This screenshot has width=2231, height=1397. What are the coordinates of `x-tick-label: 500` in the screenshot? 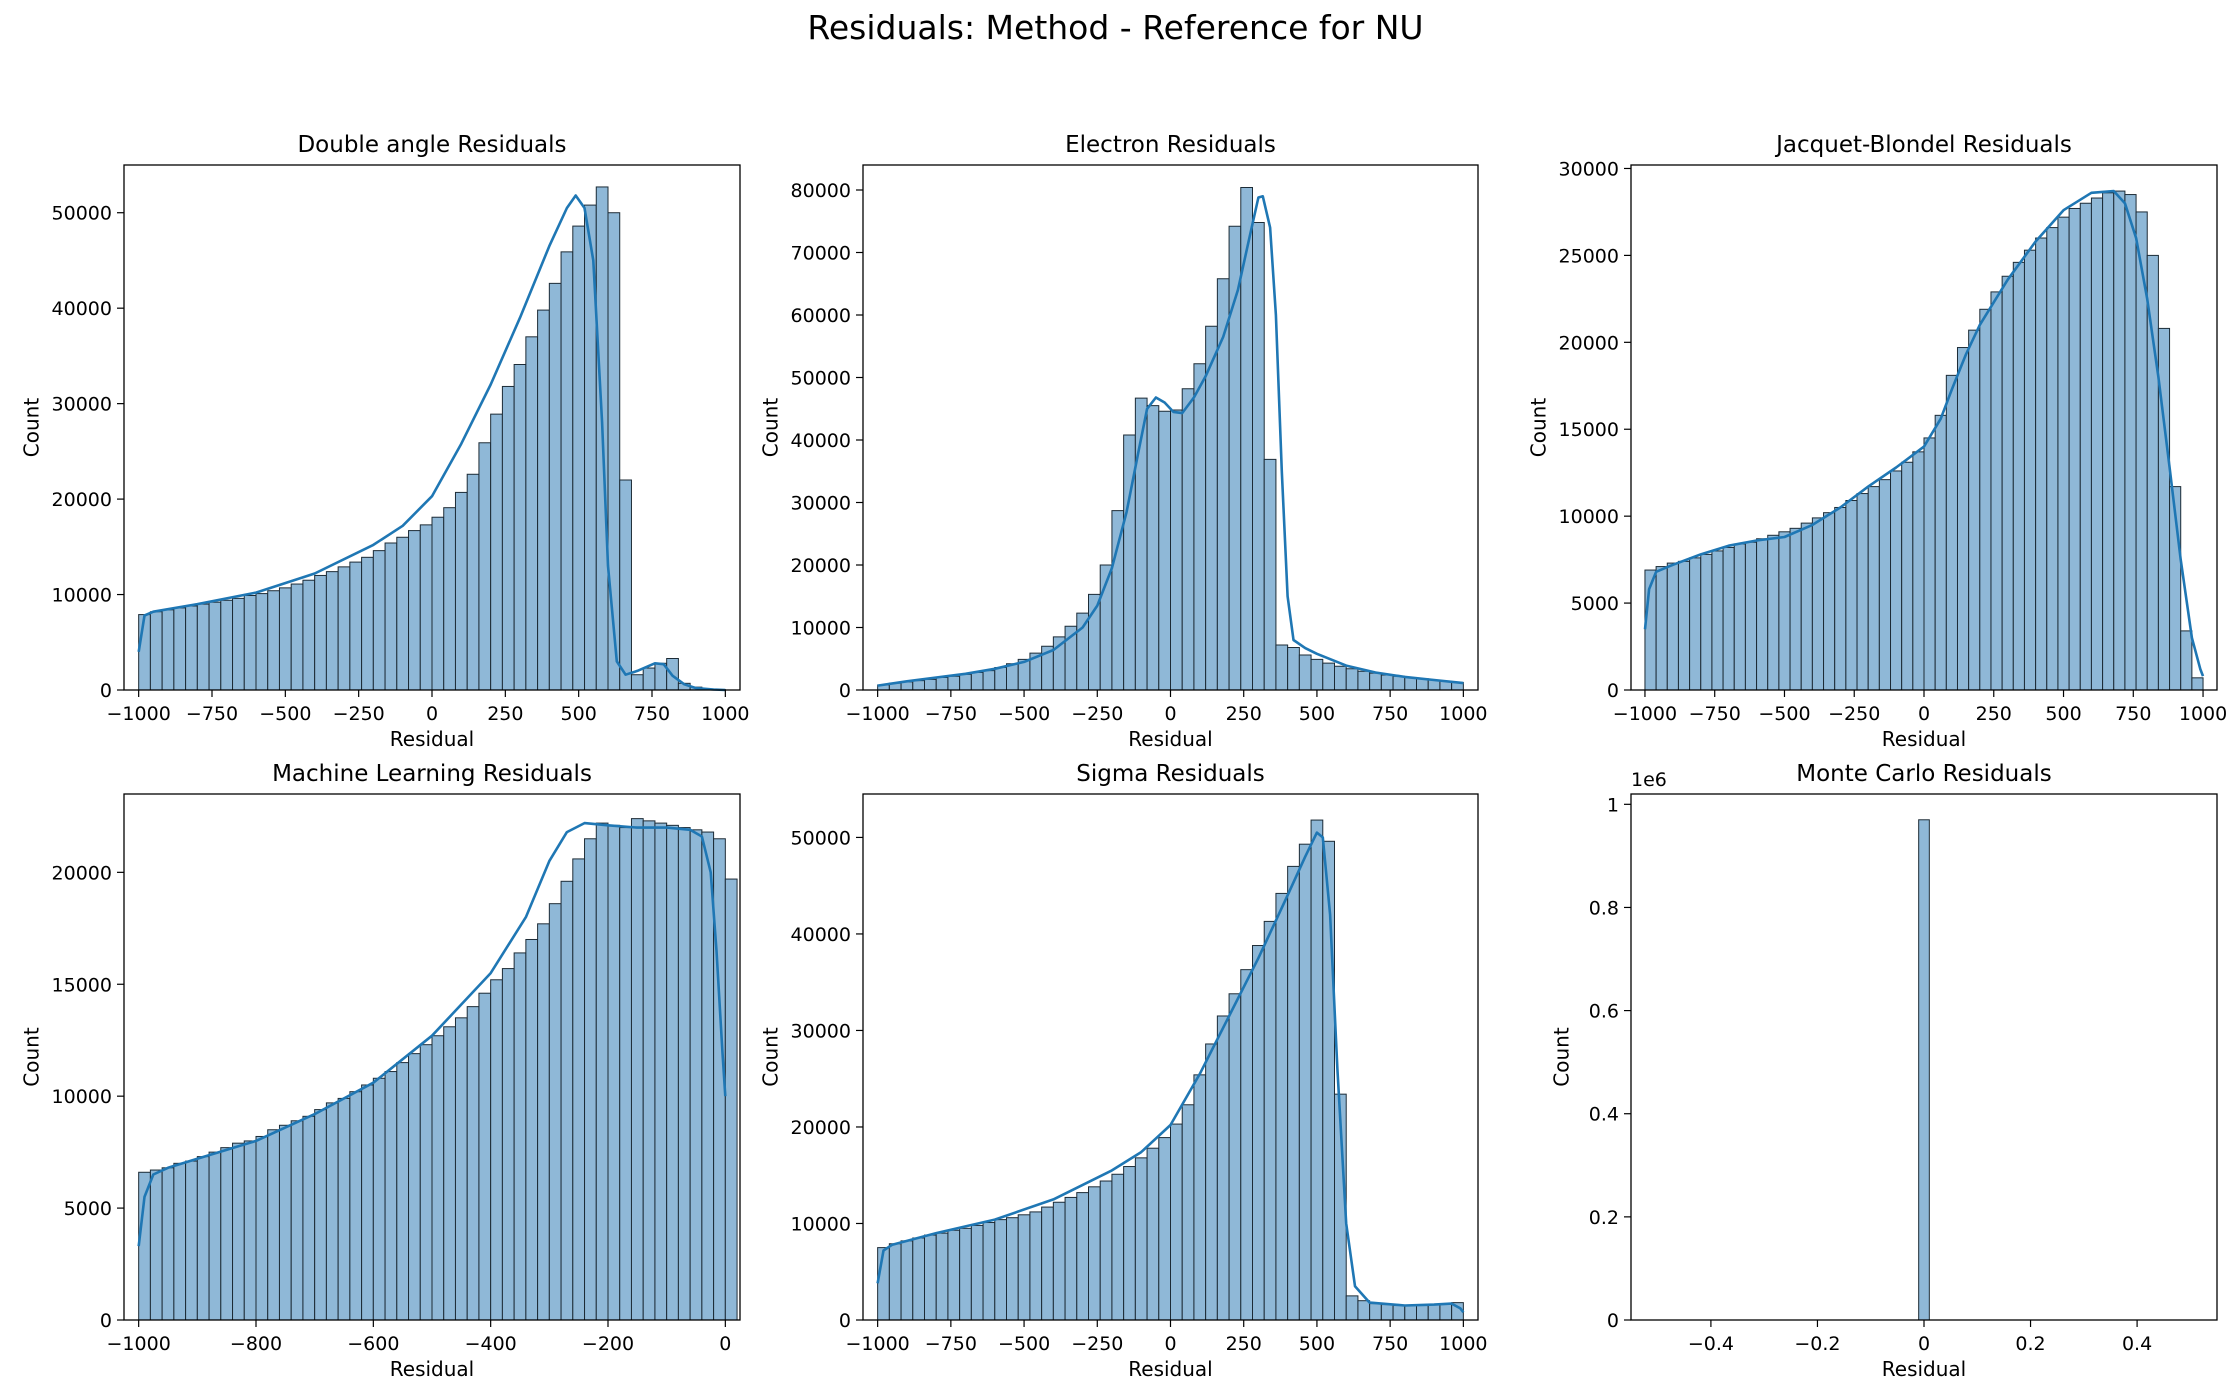 It's located at (2063, 714).